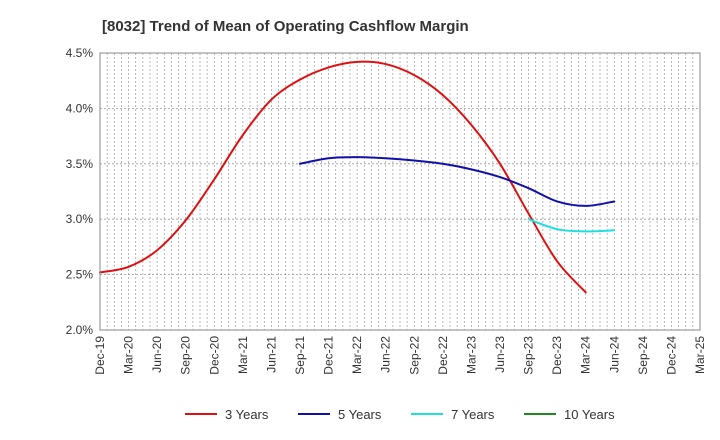 The height and width of the screenshot is (440, 720). I want to click on legend-label: 10 Years, so click(589, 414).